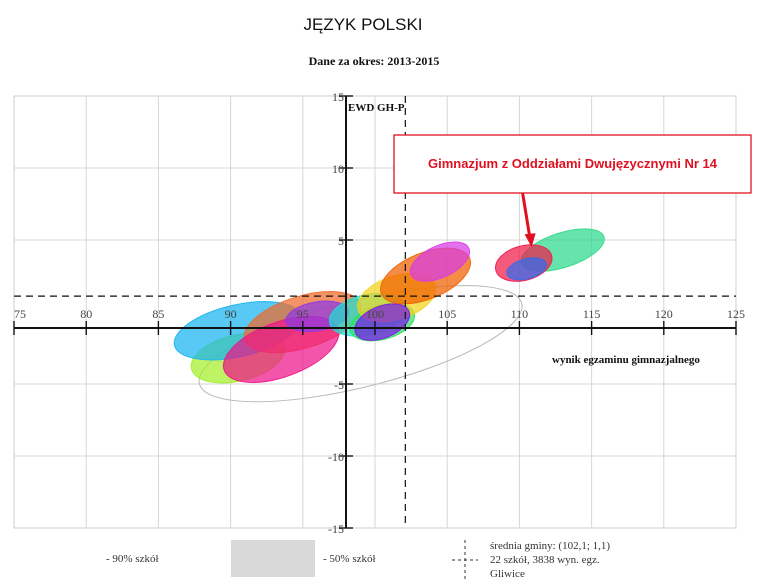  Describe the element at coordinates (530, 240) in the screenshot. I see `callout-arrowhead` at that location.